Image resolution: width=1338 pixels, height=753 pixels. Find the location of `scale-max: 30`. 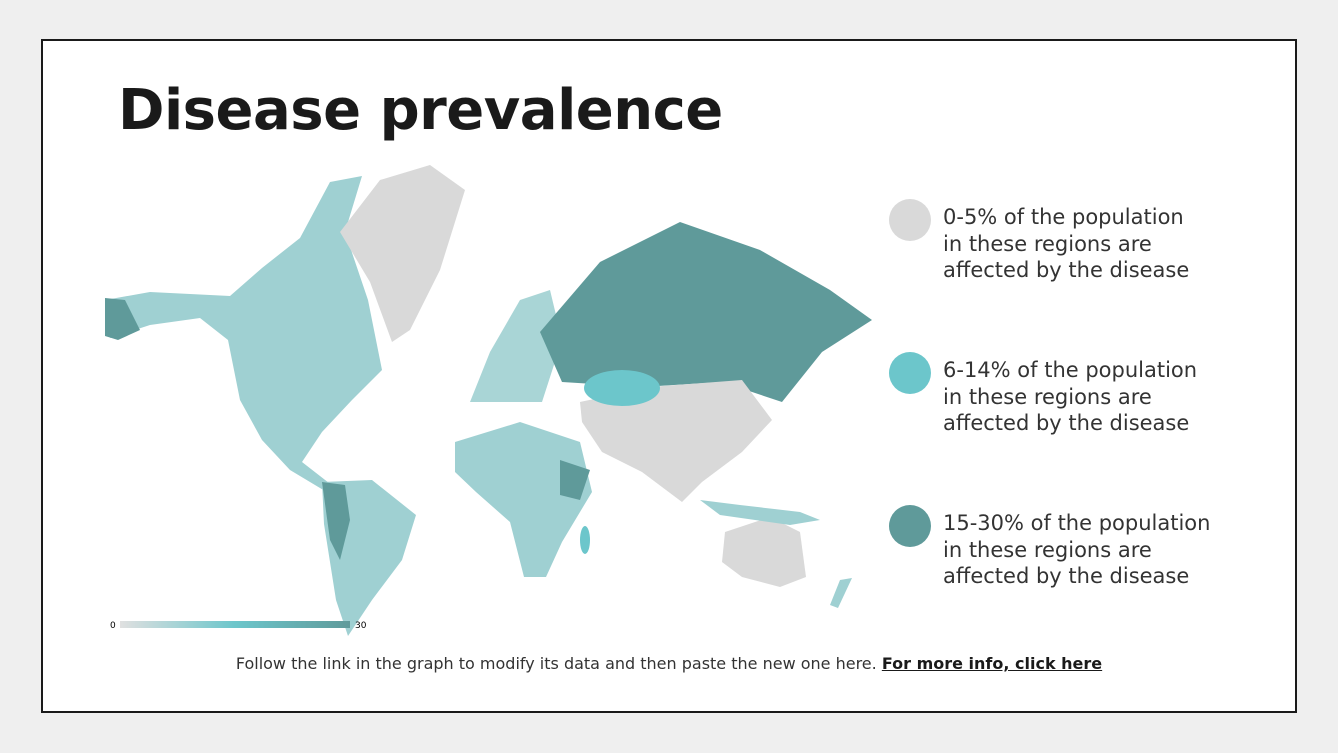

scale-max: 30 is located at coordinates (361, 626).